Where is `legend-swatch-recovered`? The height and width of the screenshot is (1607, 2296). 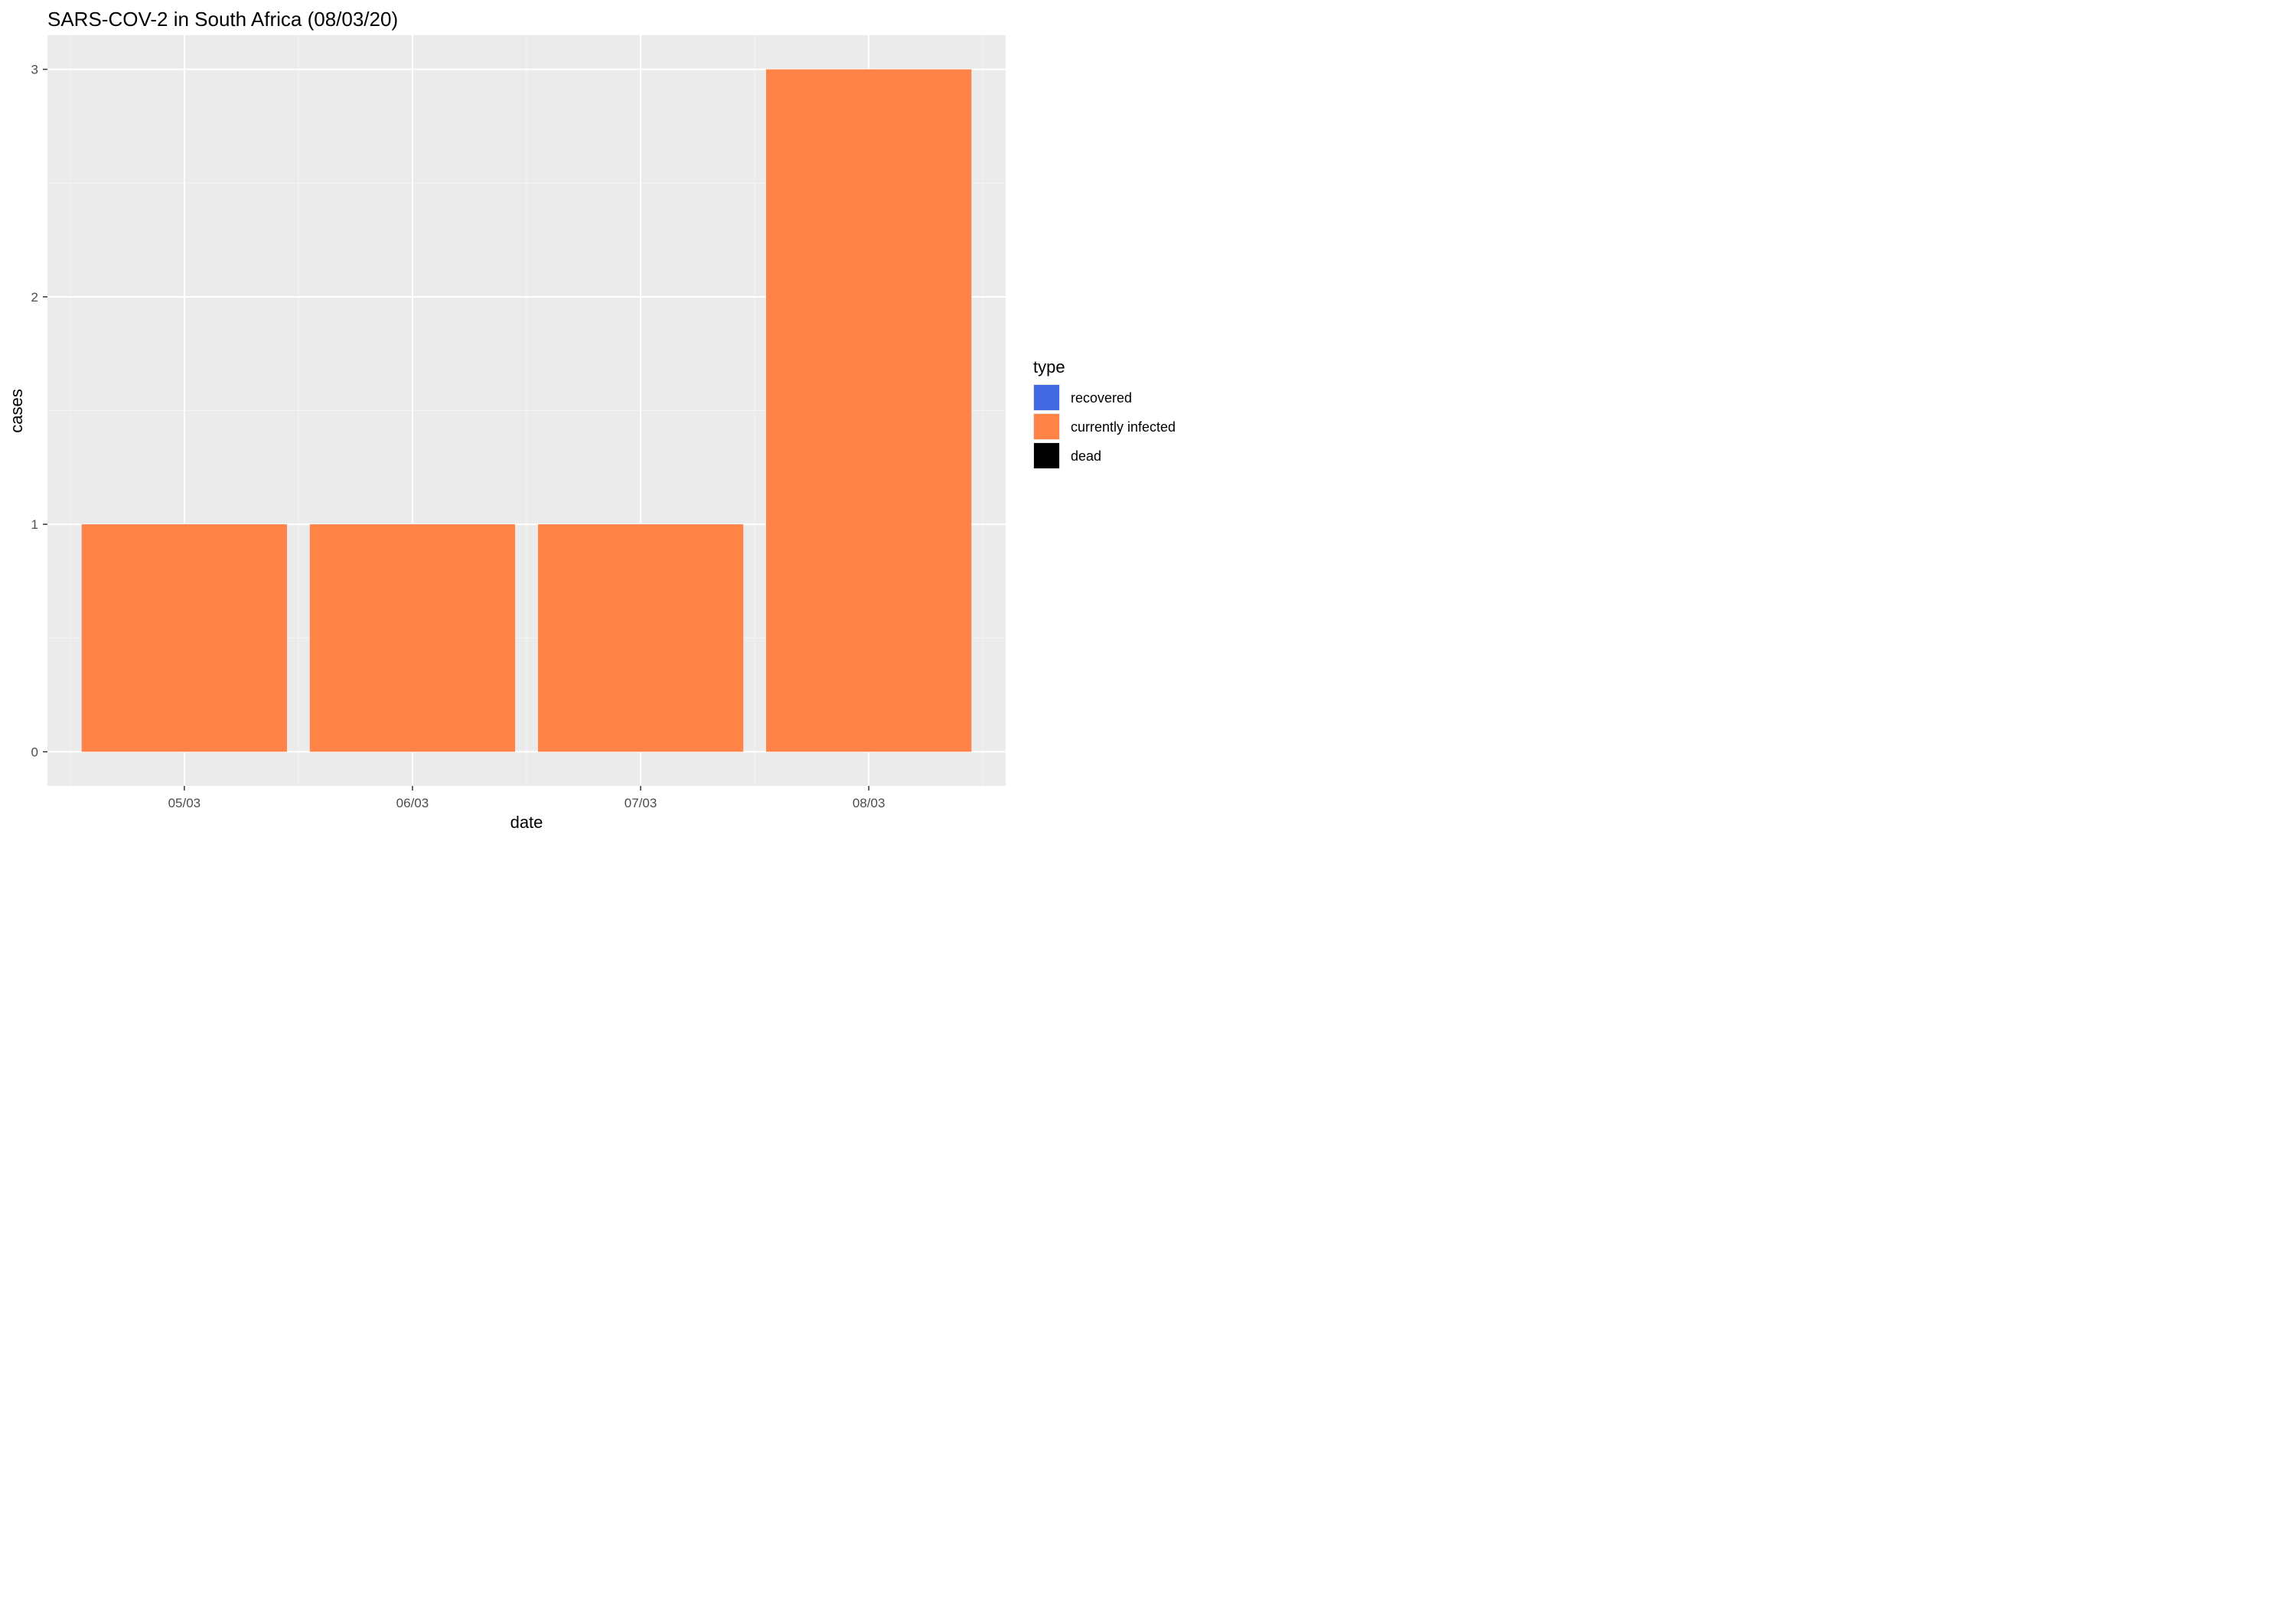 legend-swatch-recovered is located at coordinates (1046, 397).